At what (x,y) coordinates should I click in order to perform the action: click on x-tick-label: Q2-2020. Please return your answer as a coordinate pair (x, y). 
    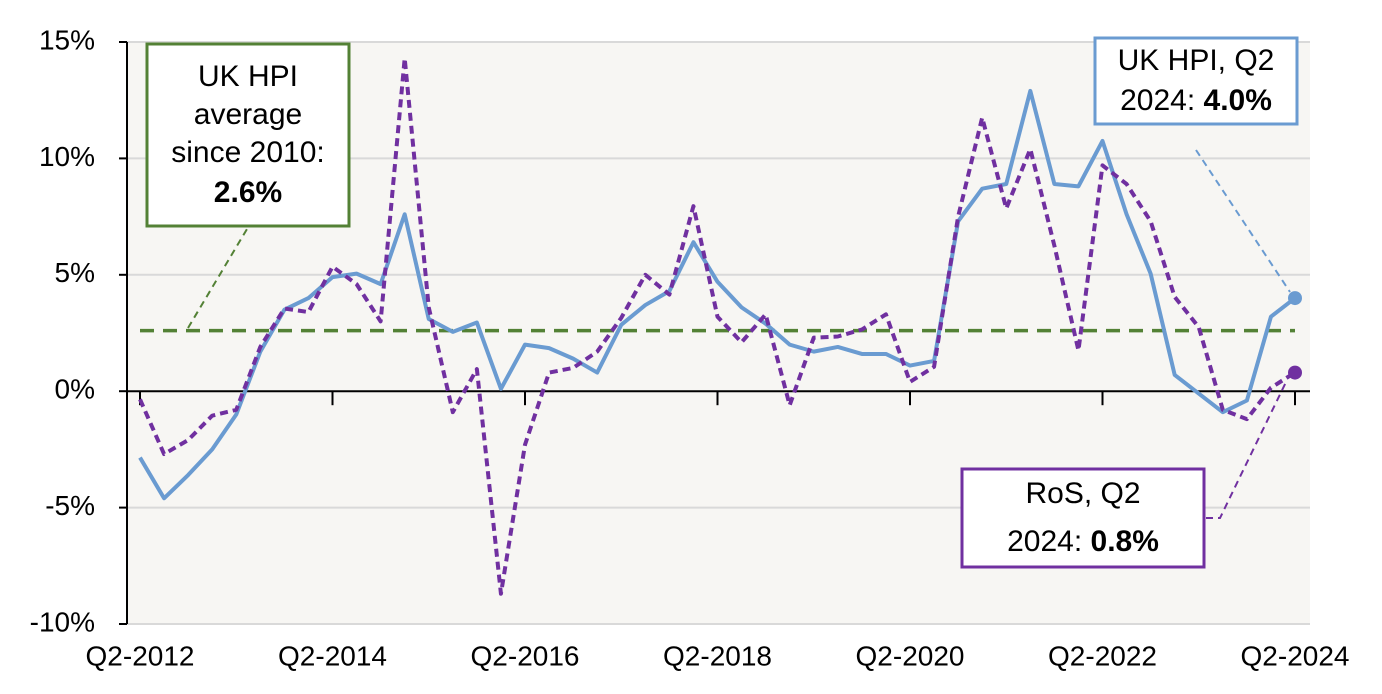
    Looking at the image, I should click on (910, 655).